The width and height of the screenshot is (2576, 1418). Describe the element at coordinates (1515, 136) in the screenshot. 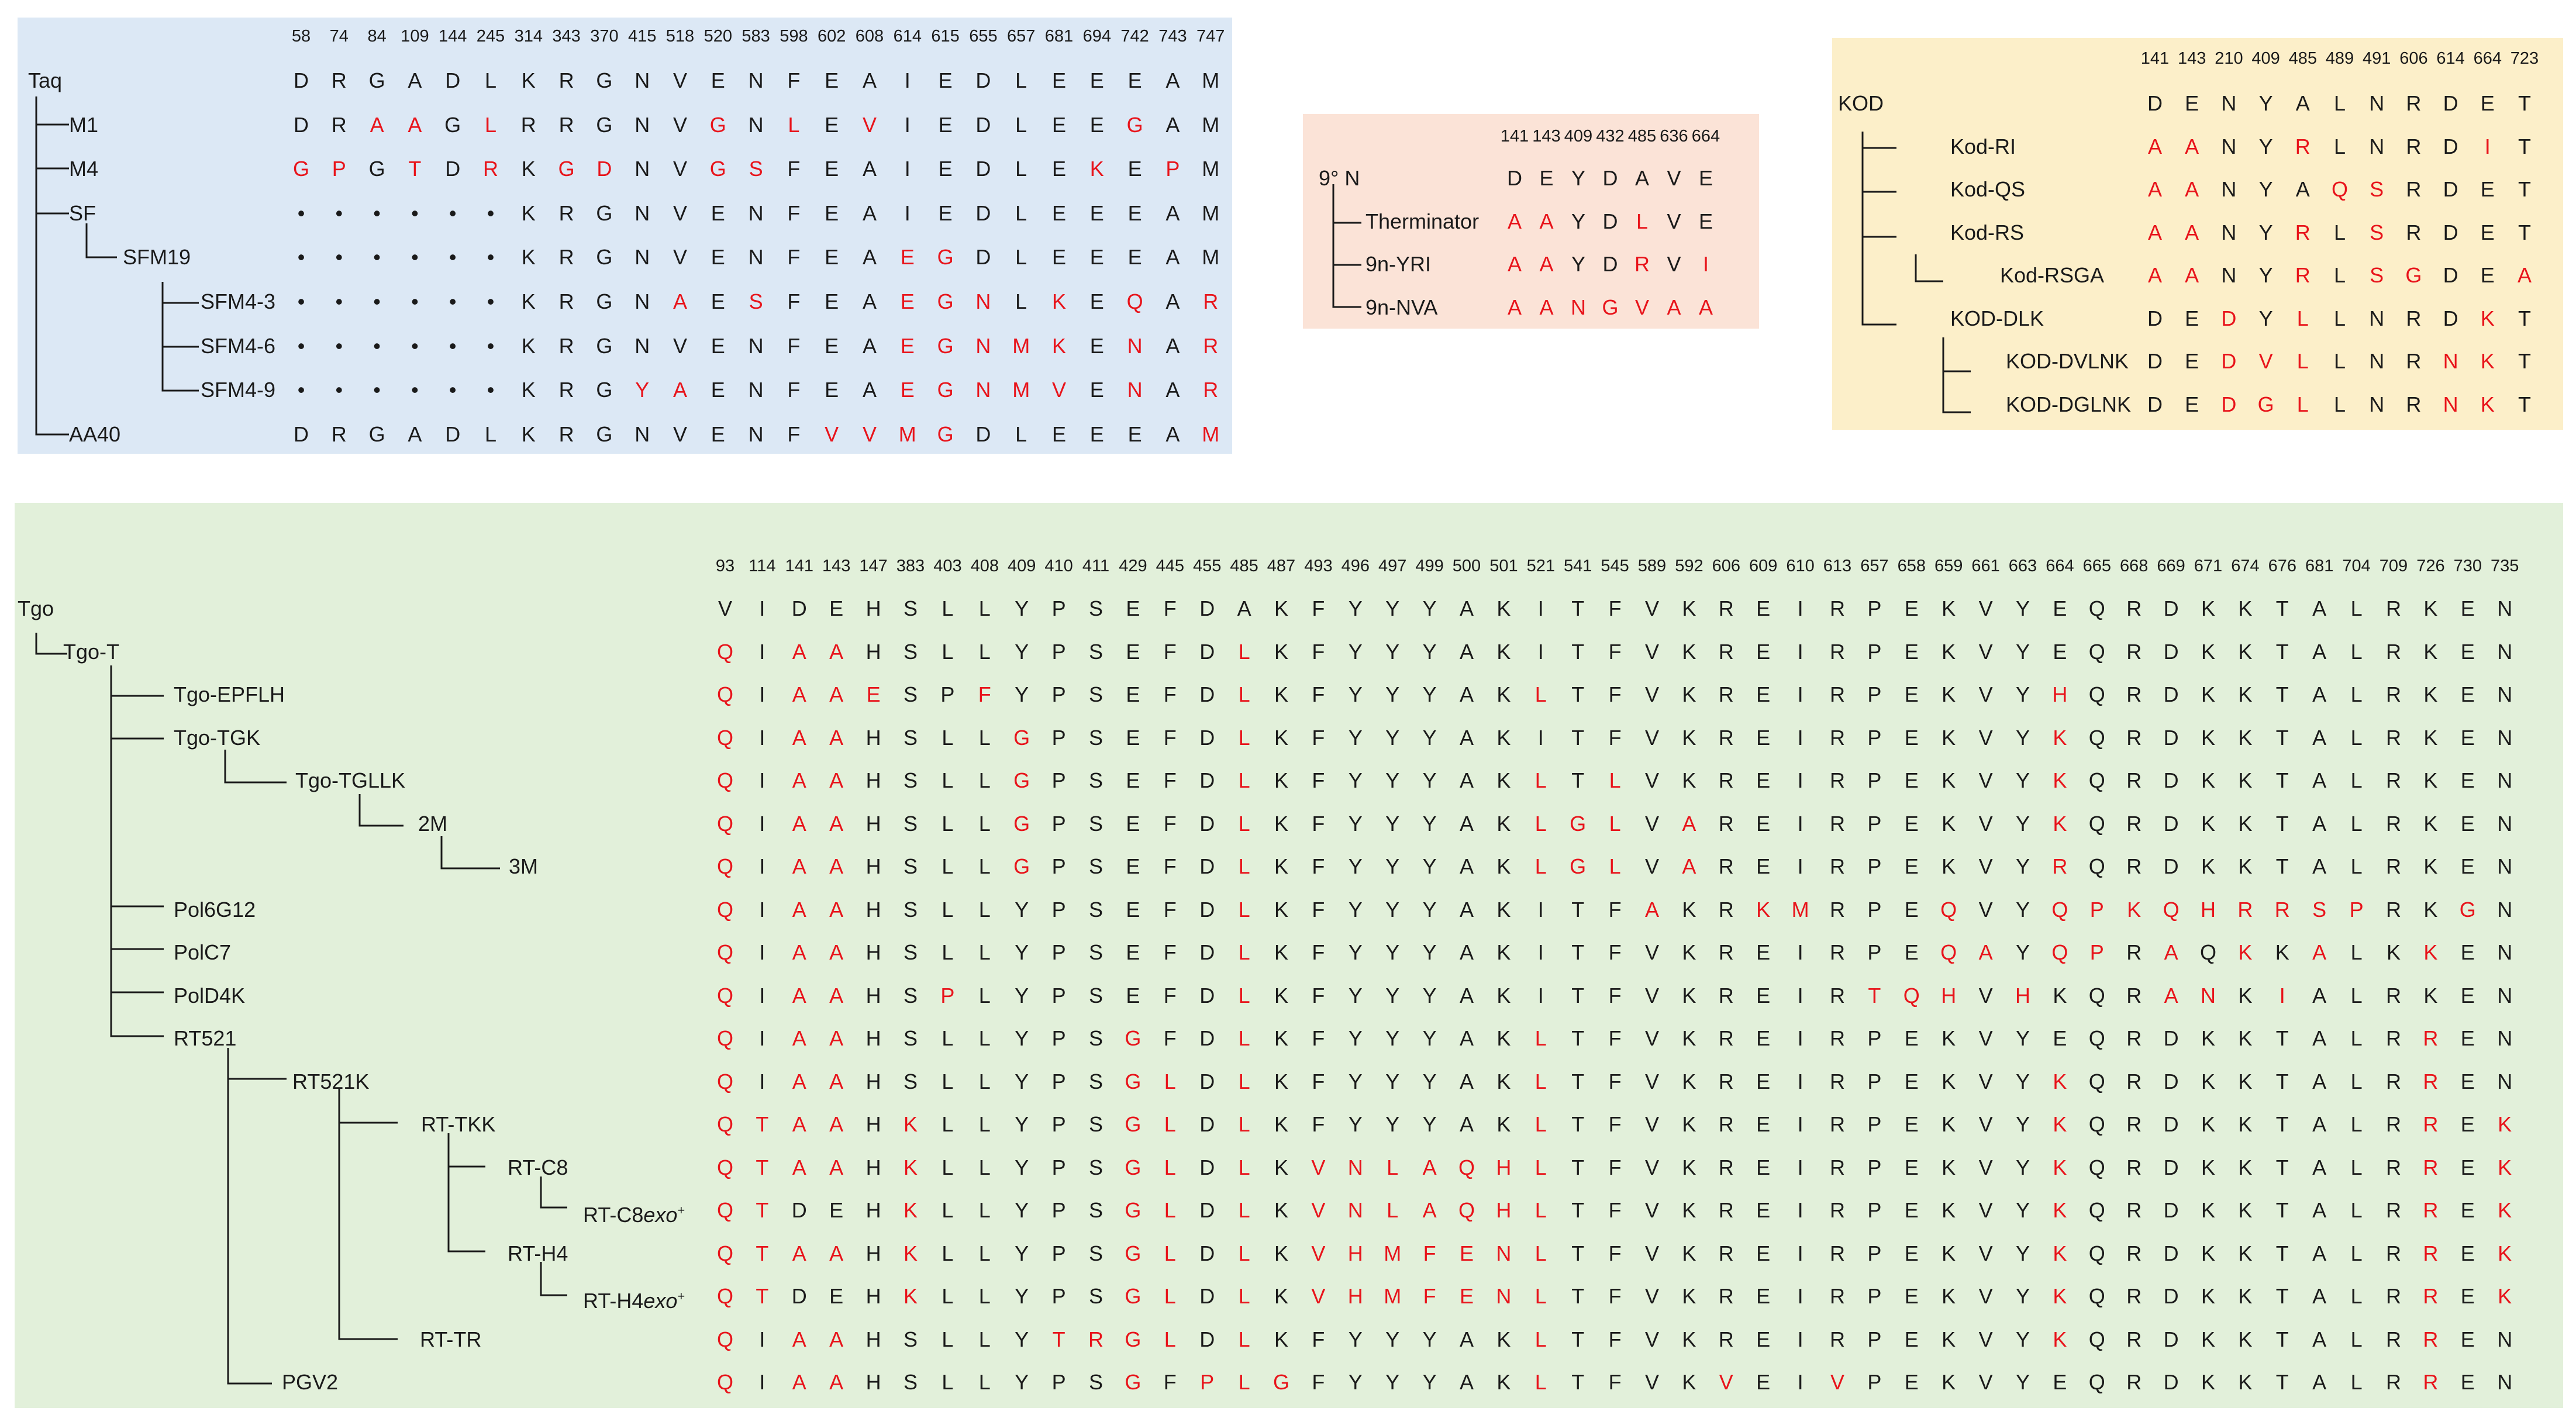

I see `ninen-position-141: 141` at that location.